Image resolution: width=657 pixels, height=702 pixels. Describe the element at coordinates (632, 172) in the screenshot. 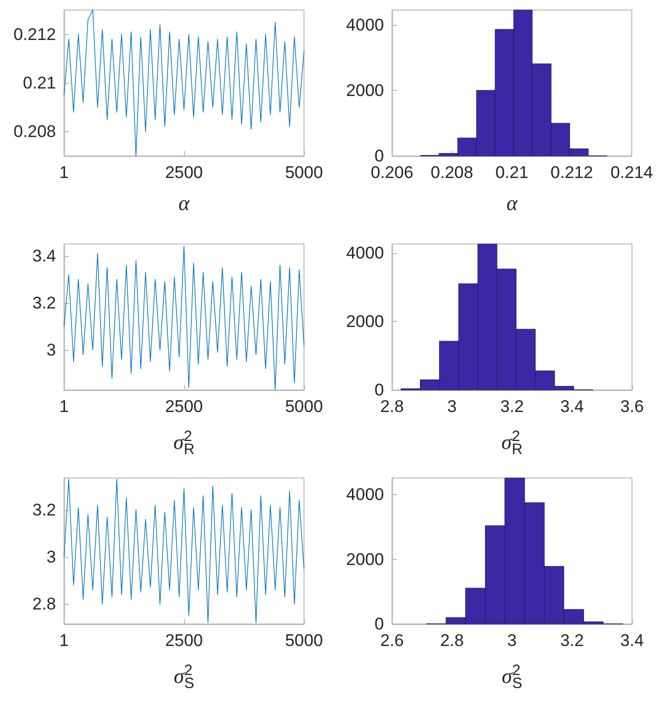

I see `x-tick-label: 0.214` at that location.